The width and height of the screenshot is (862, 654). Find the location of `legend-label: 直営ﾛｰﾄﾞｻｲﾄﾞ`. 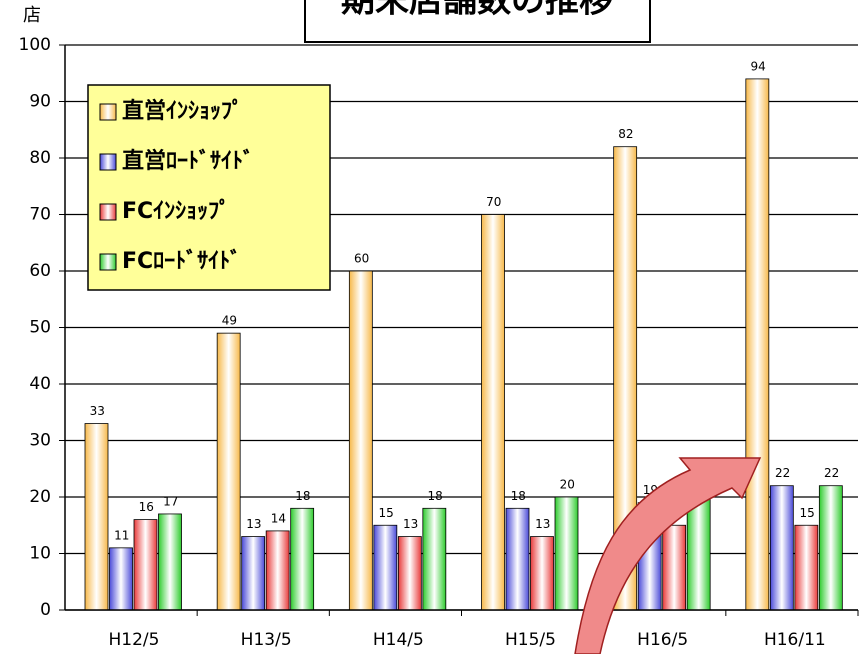

legend-label: 直営ﾛｰﾄﾞｻｲﾄﾞ is located at coordinates (188, 161).